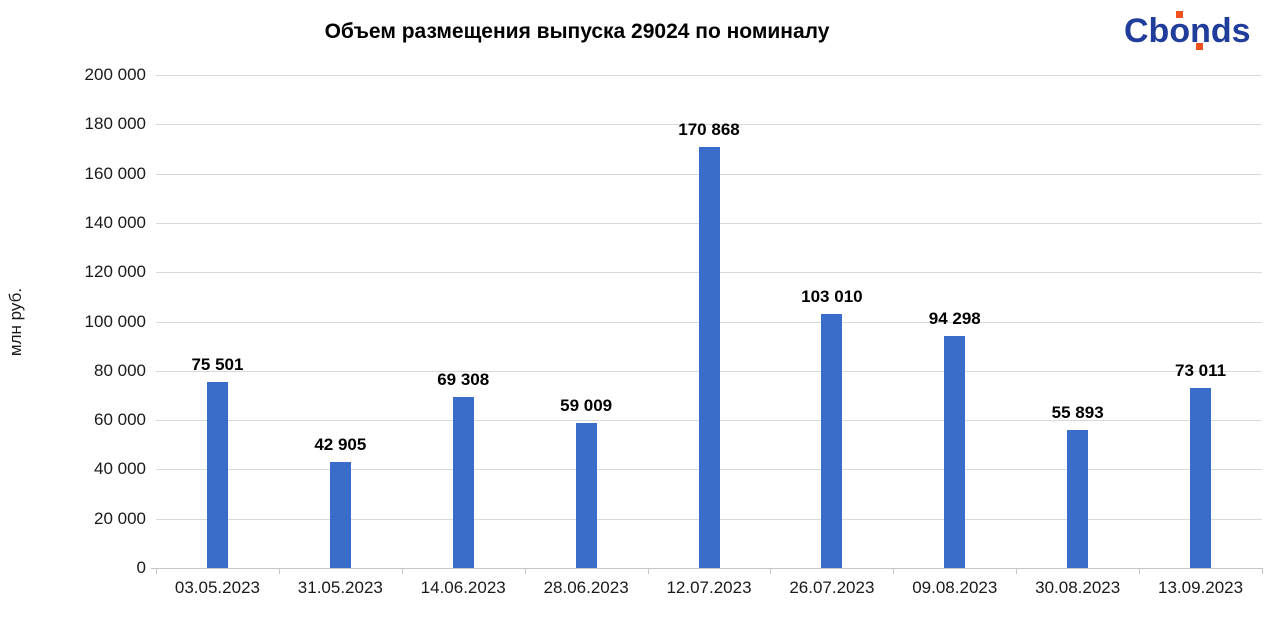 The image size is (1280, 617). I want to click on x-tick-label: 13.09.2023, so click(1201, 587).